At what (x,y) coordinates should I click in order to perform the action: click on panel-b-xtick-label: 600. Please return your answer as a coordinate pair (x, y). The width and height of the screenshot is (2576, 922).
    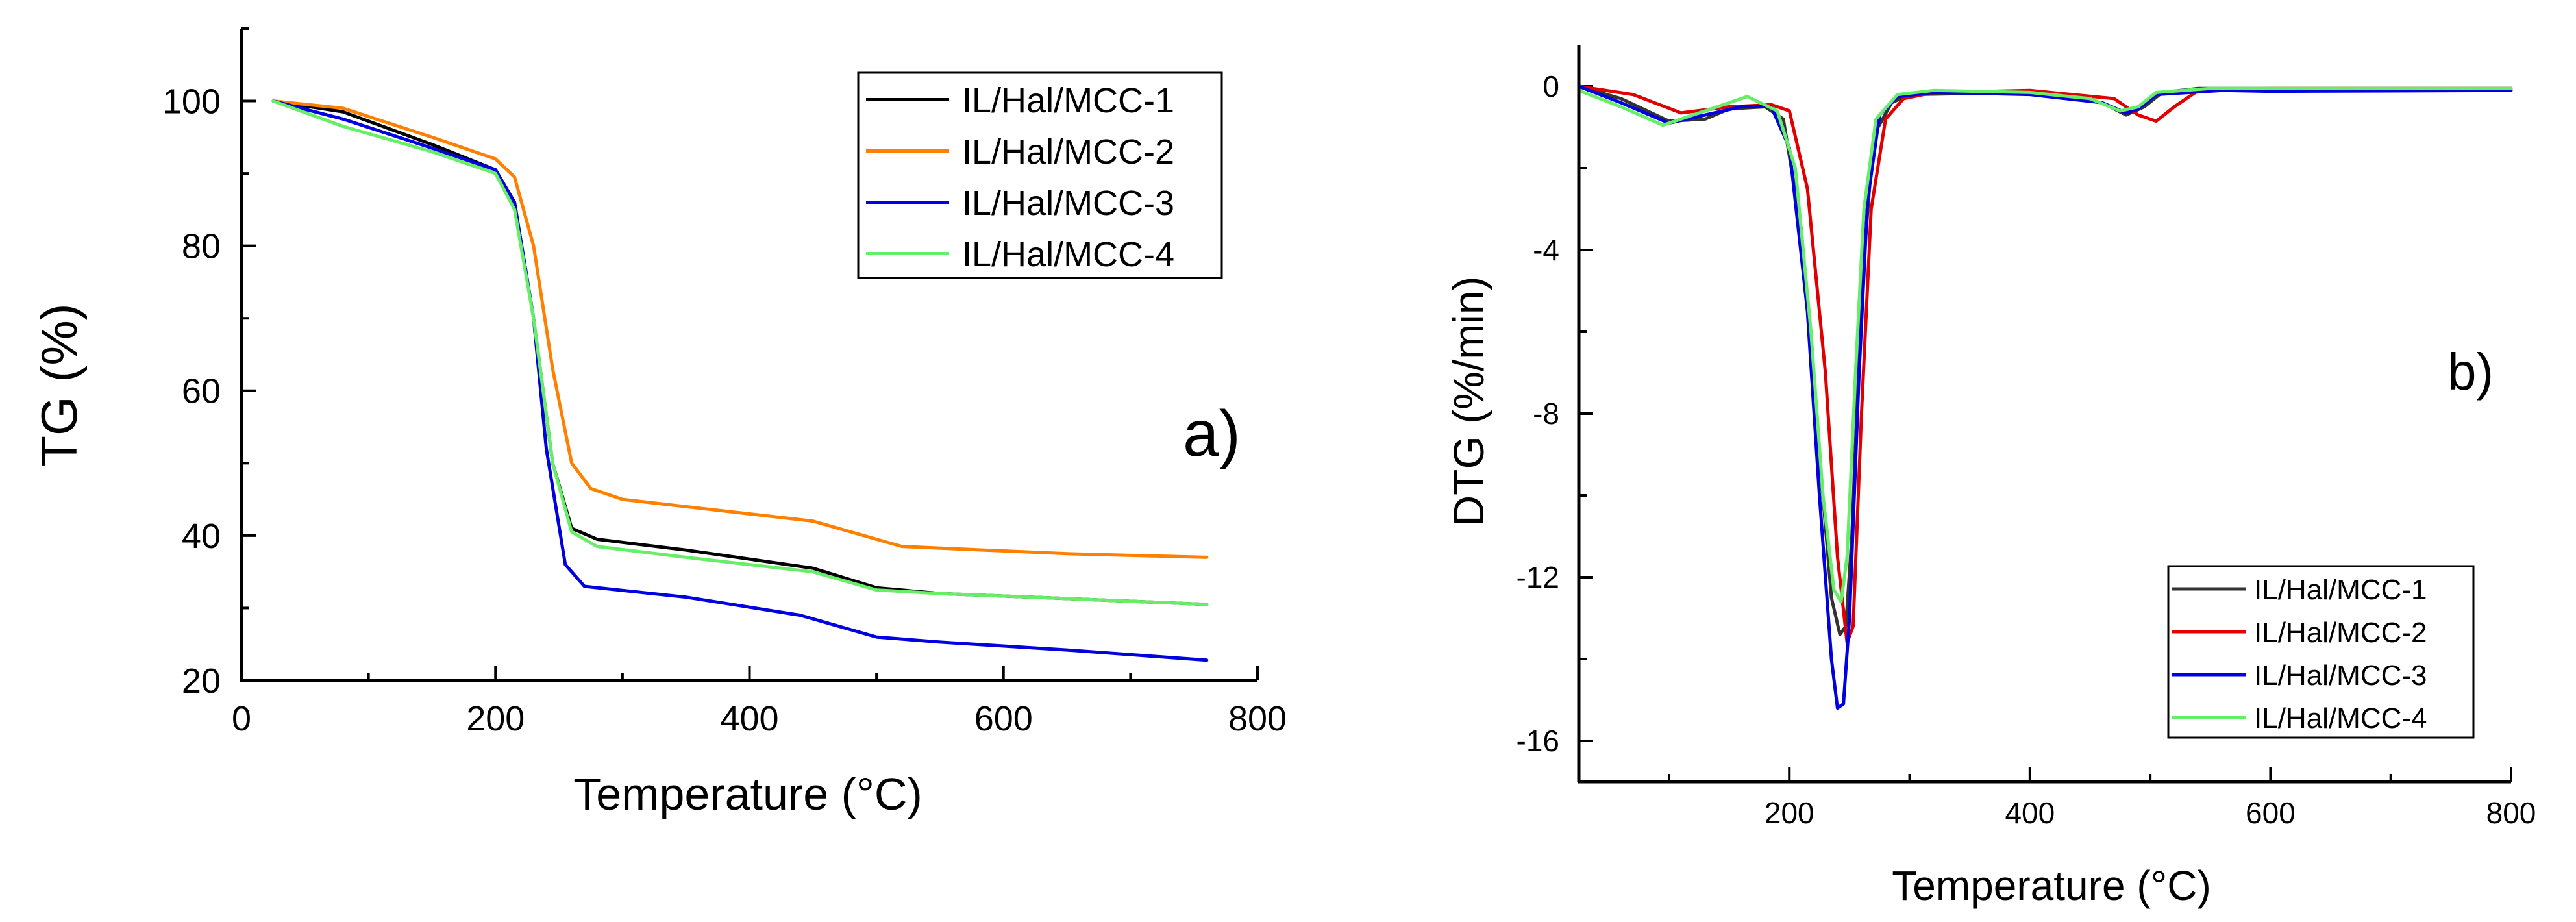
    Looking at the image, I should click on (2271, 813).